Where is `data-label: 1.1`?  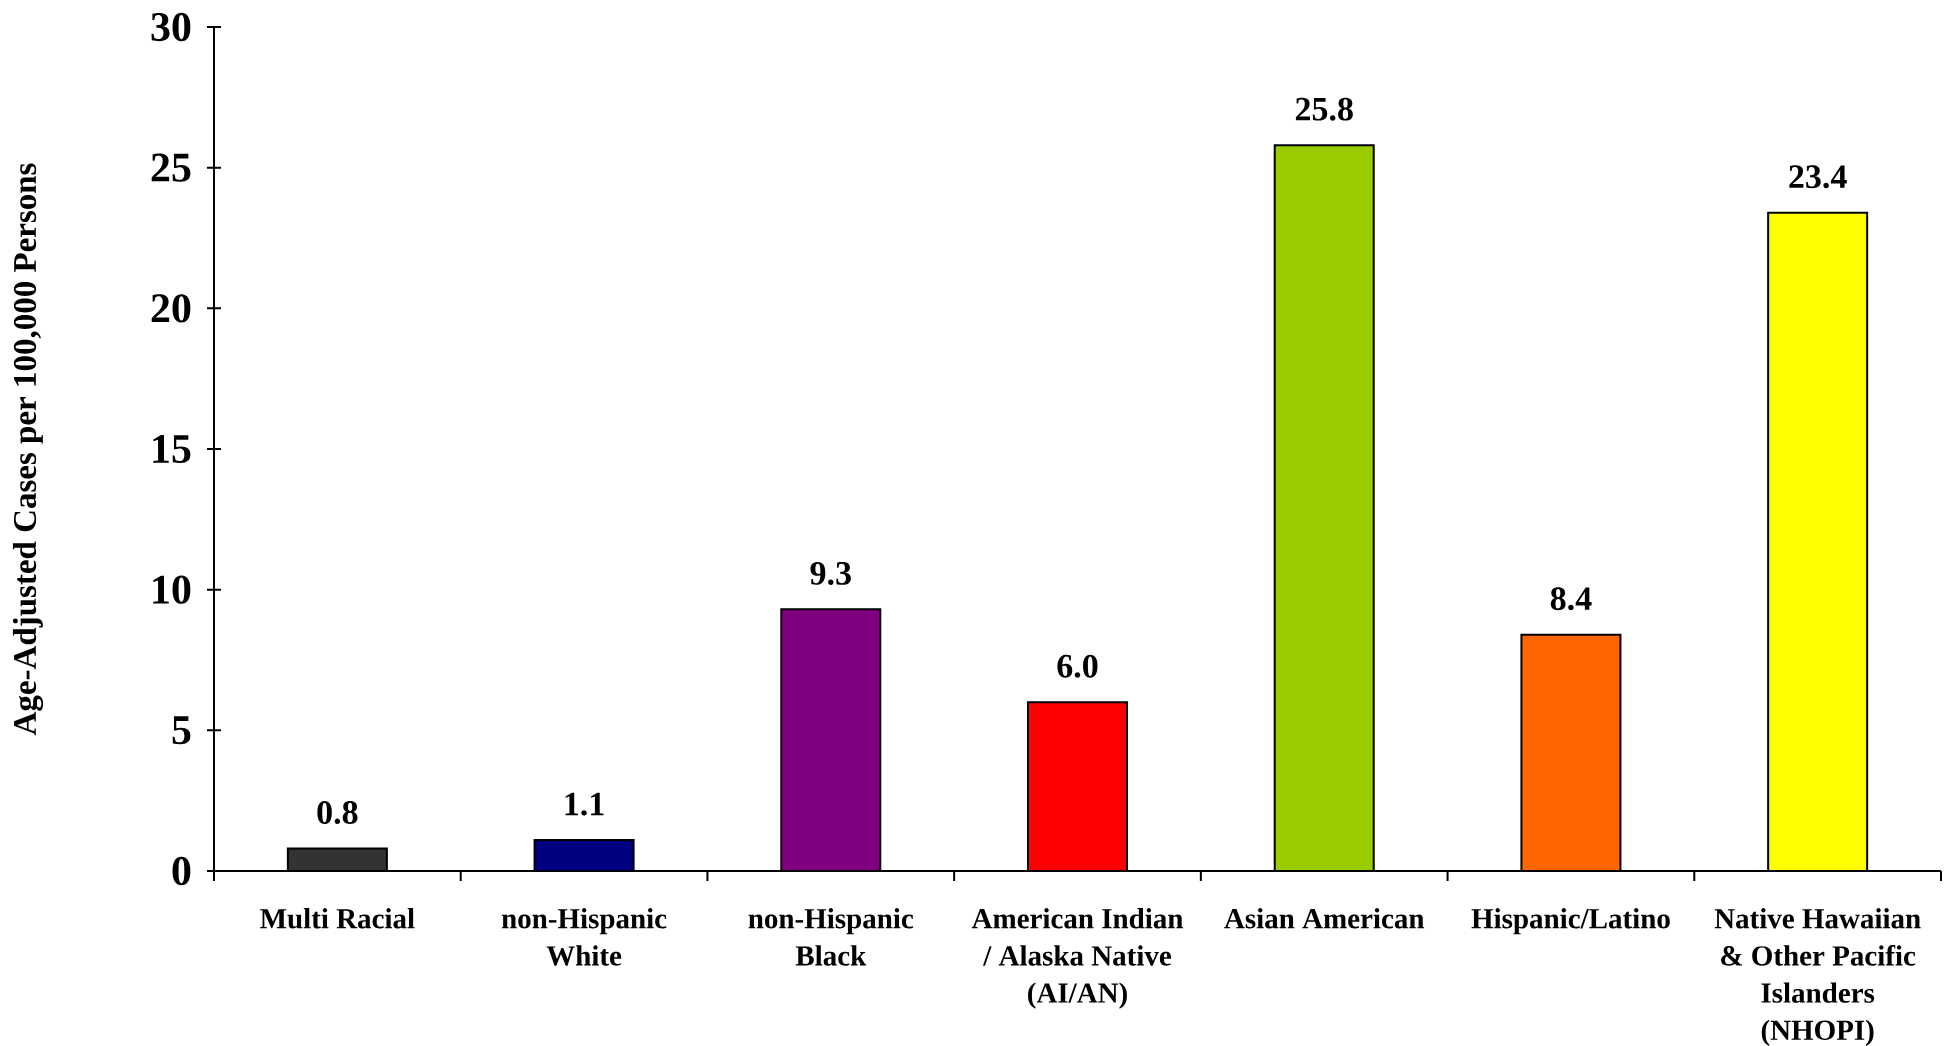 data-label: 1.1 is located at coordinates (584, 804).